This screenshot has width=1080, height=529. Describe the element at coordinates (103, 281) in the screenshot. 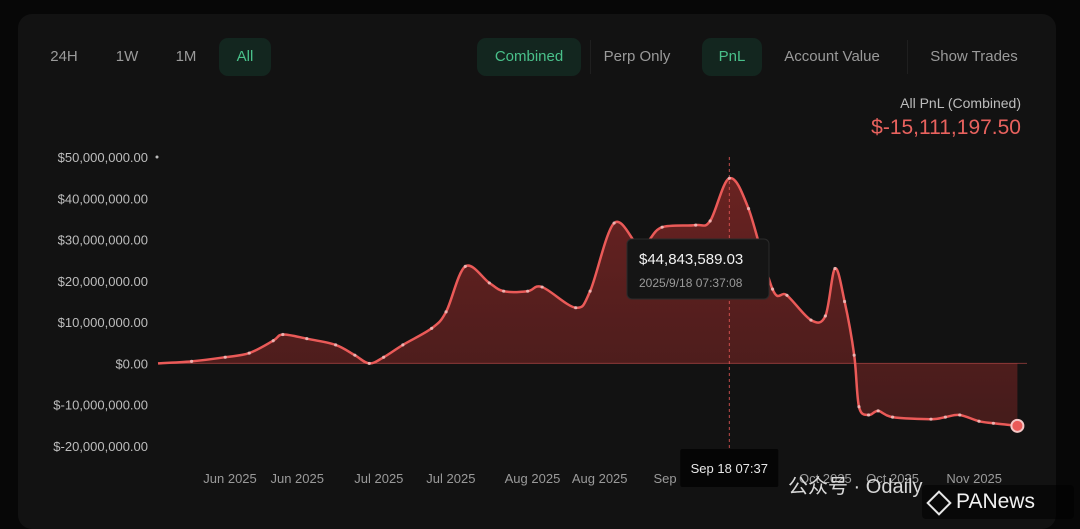

I see `y-tick-label: $20,000,000.00` at that location.